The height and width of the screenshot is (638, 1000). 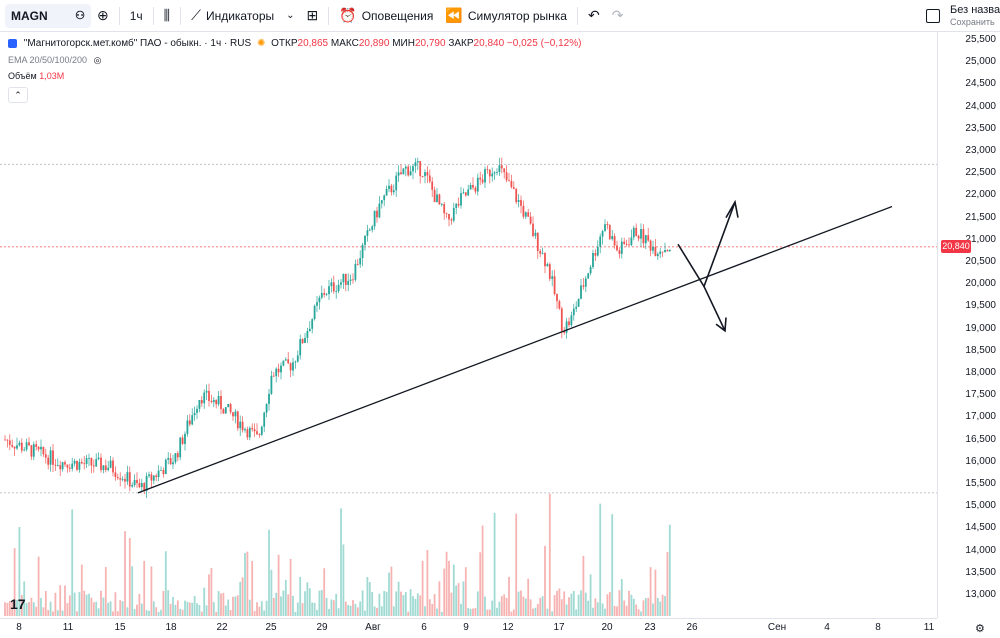 What do you see at coordinates (103, 16) in the screenshot?
I see `add-symbol-button: ⊕` at bounding box center [103, 16].